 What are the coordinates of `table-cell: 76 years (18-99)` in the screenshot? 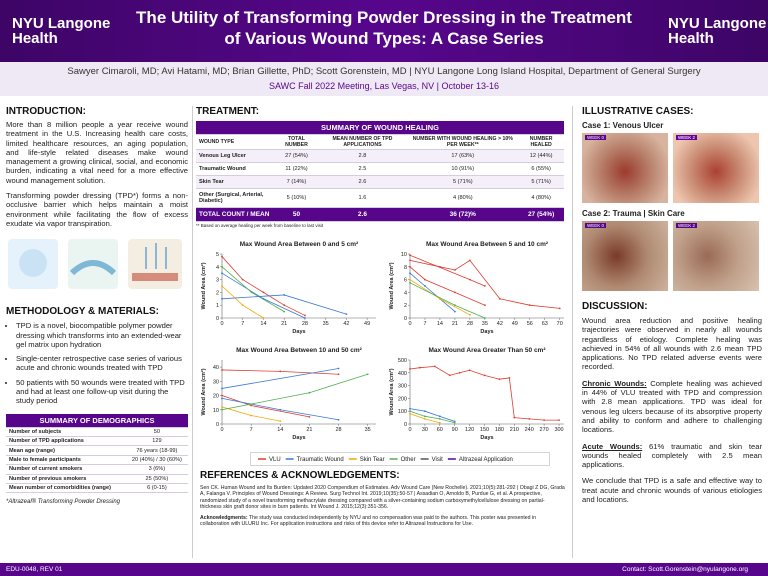 It's located at (156, 450).